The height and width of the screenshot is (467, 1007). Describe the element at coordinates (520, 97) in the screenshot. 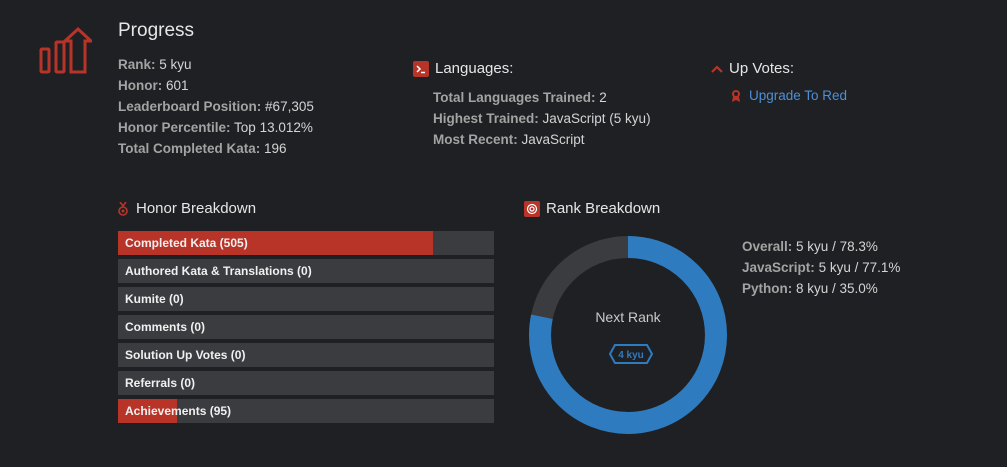

I see `total-languages-stat: Total Languages Trained: 2` at that location.